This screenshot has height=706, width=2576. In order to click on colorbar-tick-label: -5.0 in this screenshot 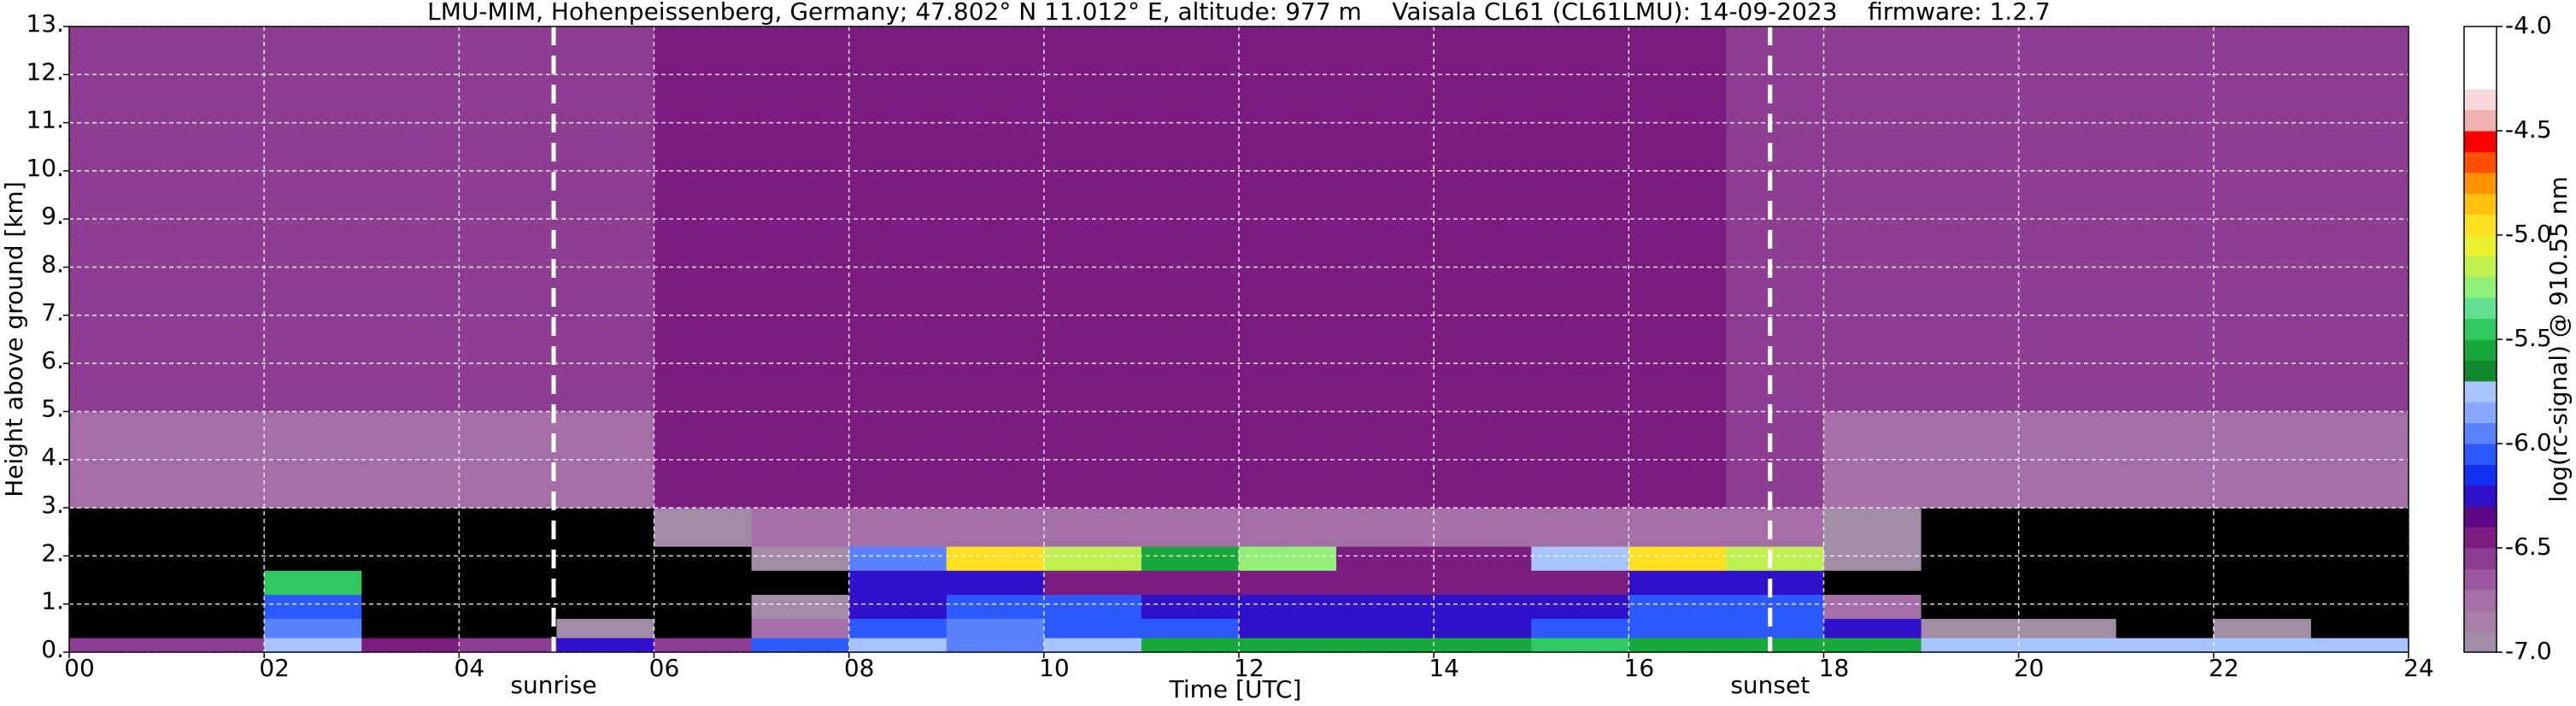, I will do `click(2528, 234)`.